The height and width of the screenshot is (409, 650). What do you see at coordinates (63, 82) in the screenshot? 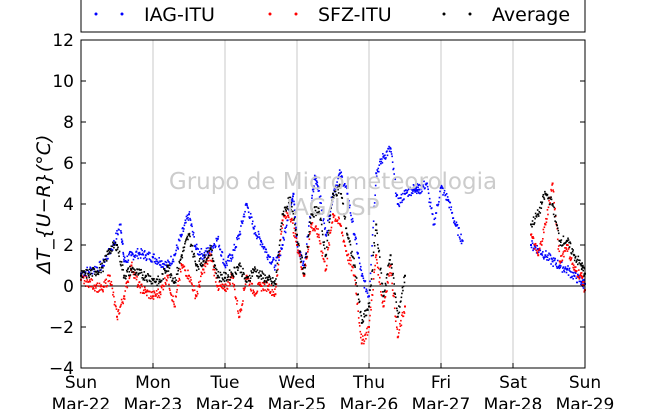
I see `y-tick-label: 10` at bounding box center [63, 82].